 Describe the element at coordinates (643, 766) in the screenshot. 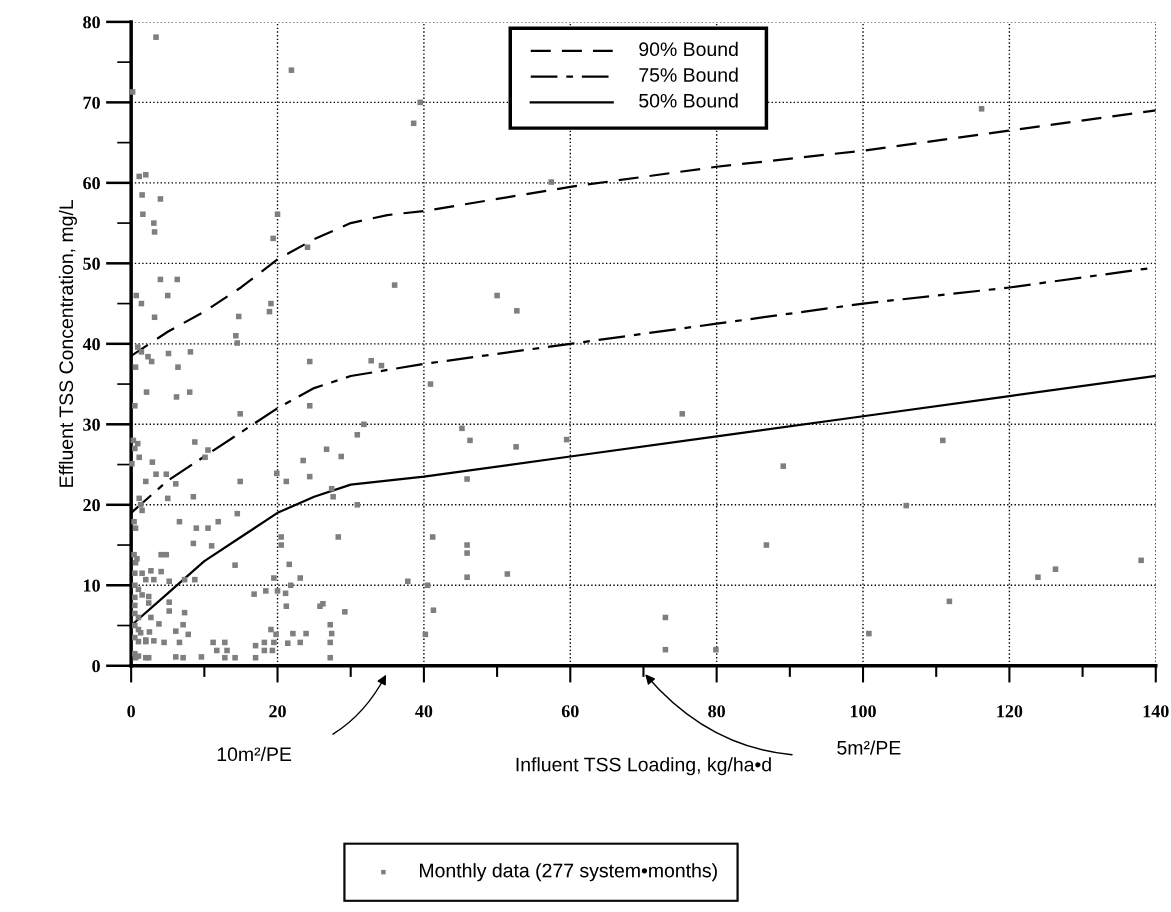

I see `x-axis-title: Influent TSS Loading, kg/ha•d` at that location.